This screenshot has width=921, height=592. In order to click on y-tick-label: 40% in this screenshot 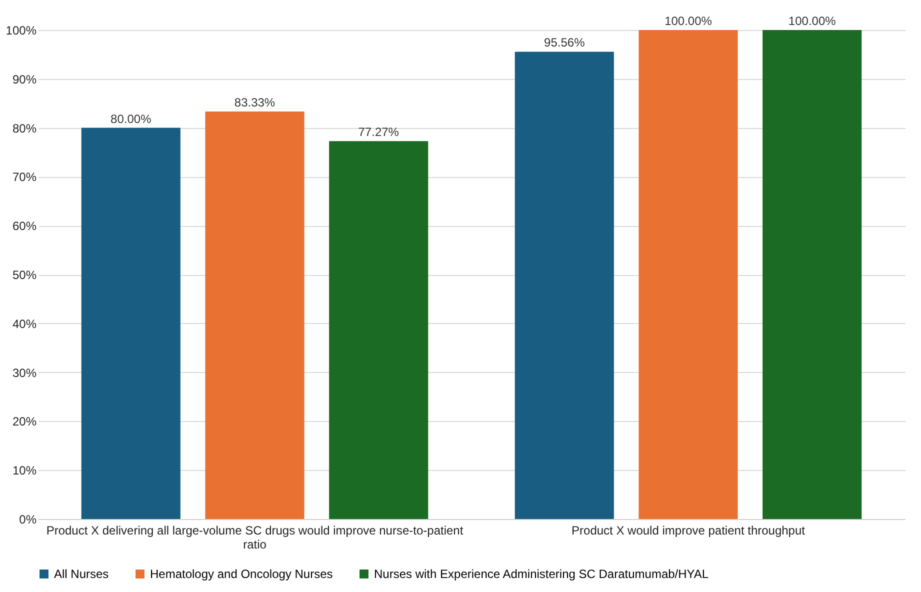, I will do `click(24, 323)`.